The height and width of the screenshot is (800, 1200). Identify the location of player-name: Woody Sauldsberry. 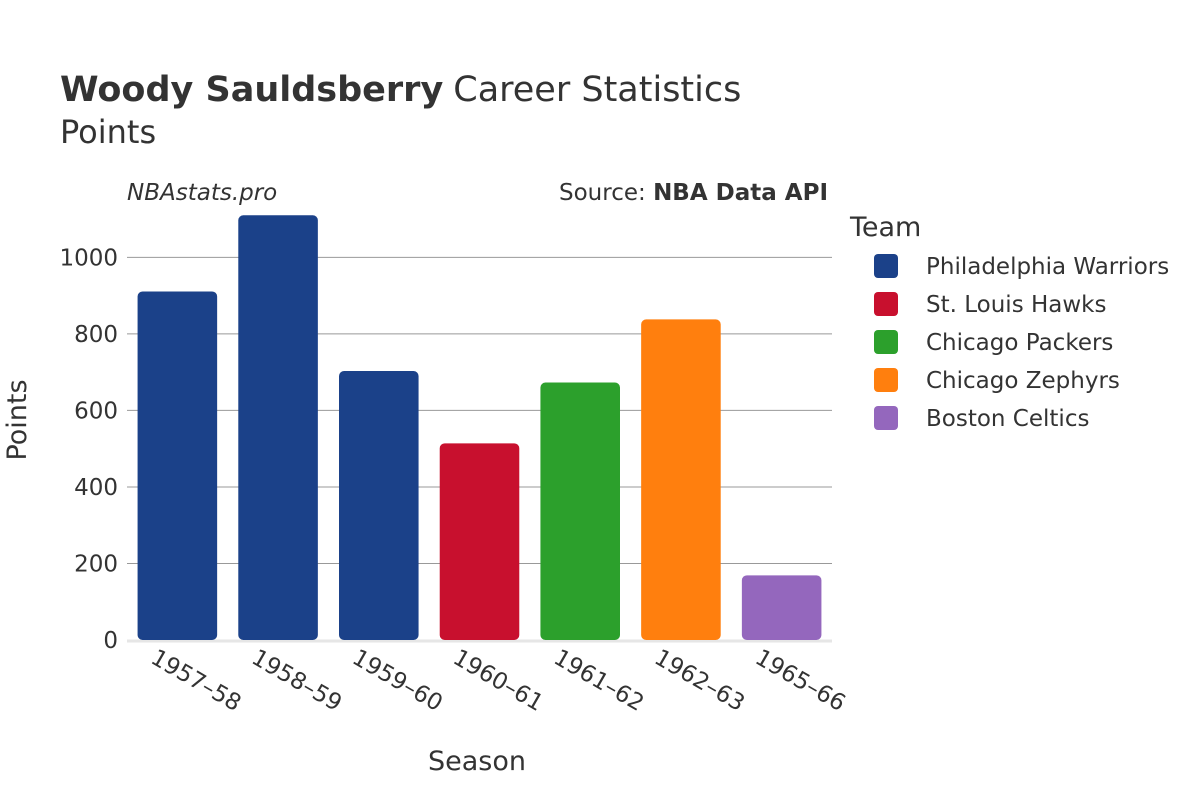
(251, 90).